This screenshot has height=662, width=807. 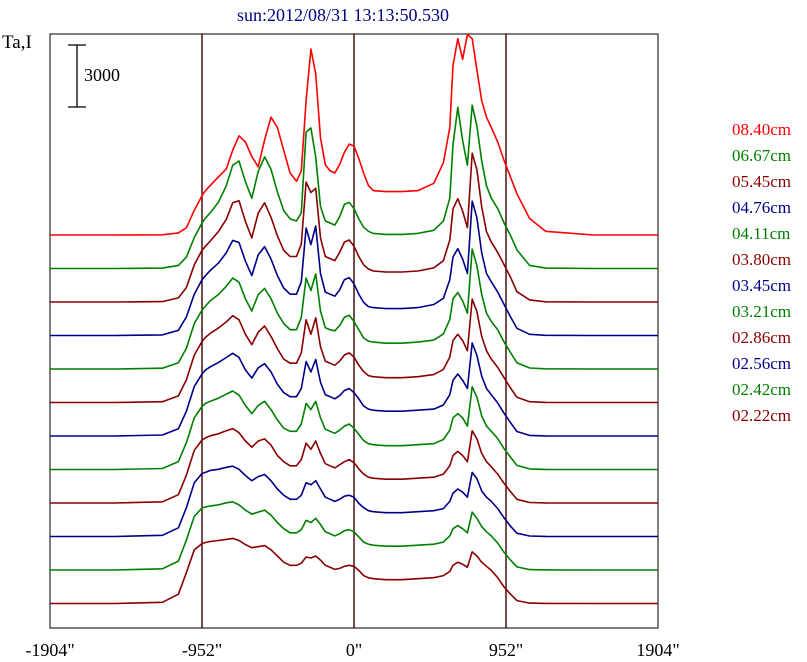 What do you see at coordinates (17, 42) in the screenshot?
I see `y-axis-label: Ta,I` at bounding box center [17, 42].